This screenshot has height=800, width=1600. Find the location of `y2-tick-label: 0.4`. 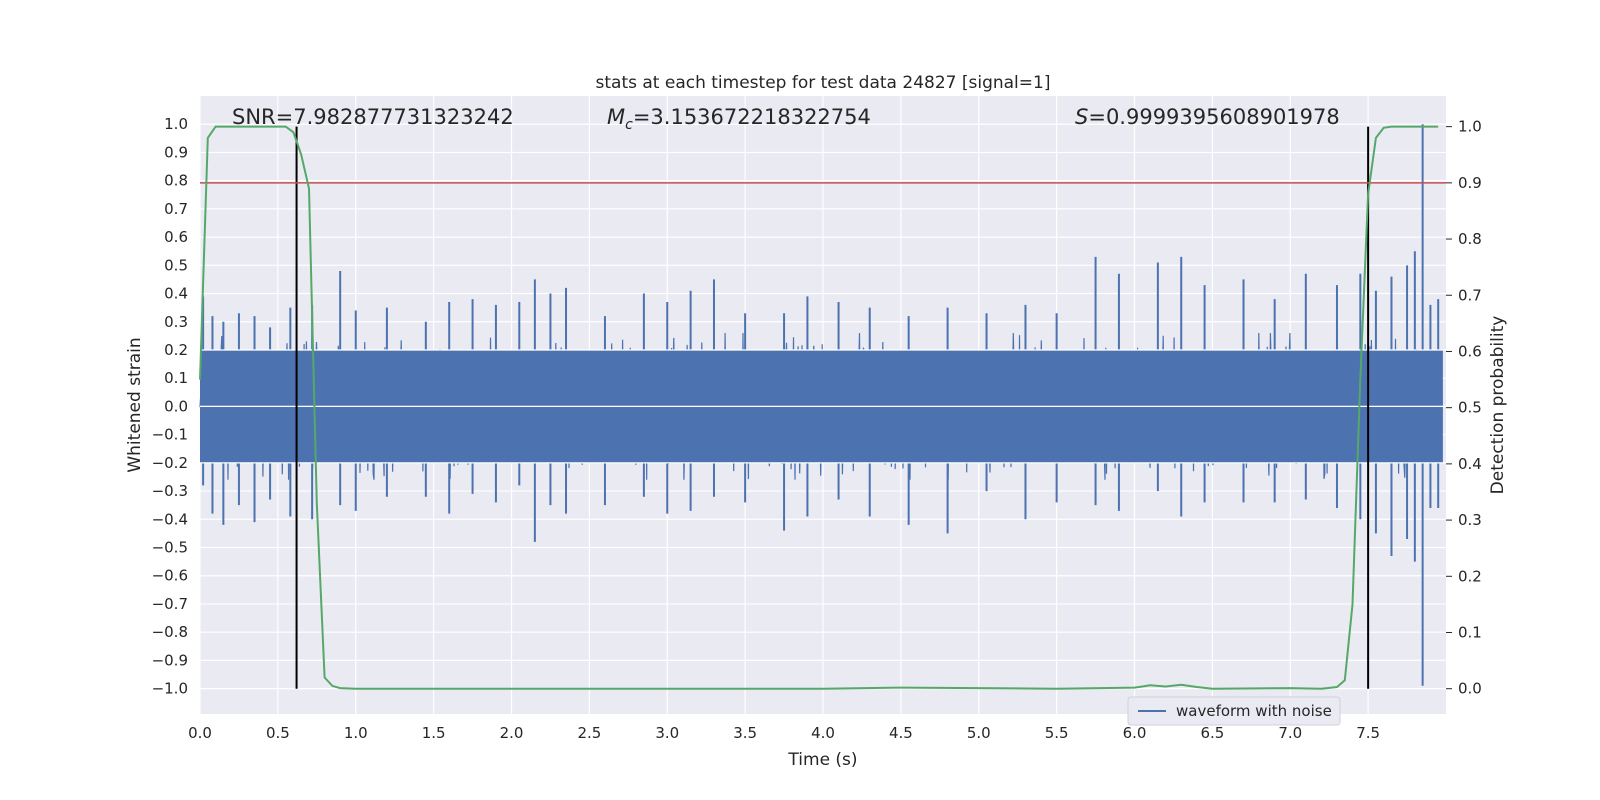

y2-tick-label: 0.4 is located at coordinates (1470, 464).